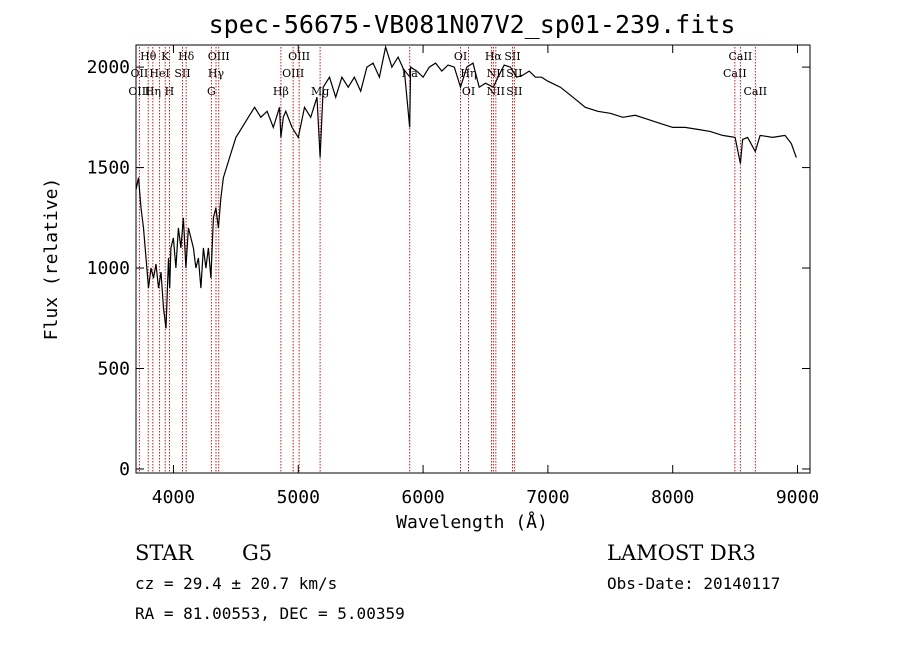 This screenshot has width=900, height=649. I want to click on obs-date-text: Obs-Date: 20140117, so click(693, 583).